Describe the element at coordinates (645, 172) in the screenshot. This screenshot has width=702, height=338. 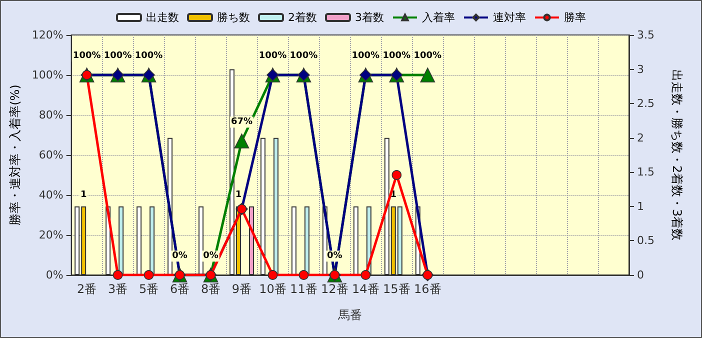
I see `y2-tick-label: 1.5` at that location.